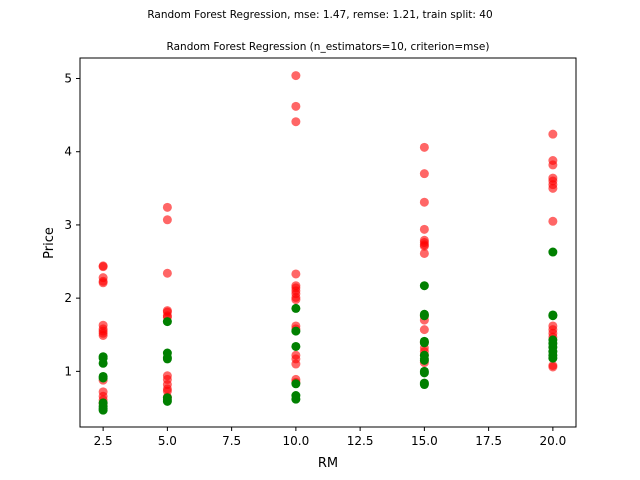  I want to click on x-tick-label: 17.5, so click(488, 441).